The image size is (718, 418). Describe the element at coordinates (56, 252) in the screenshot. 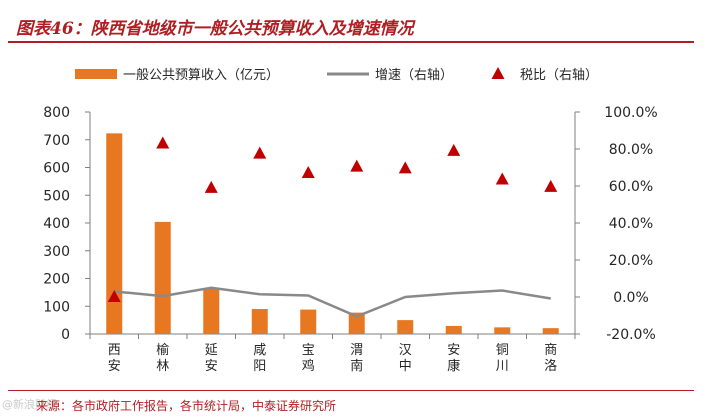

I see `left-tick-label: 300` at that location.